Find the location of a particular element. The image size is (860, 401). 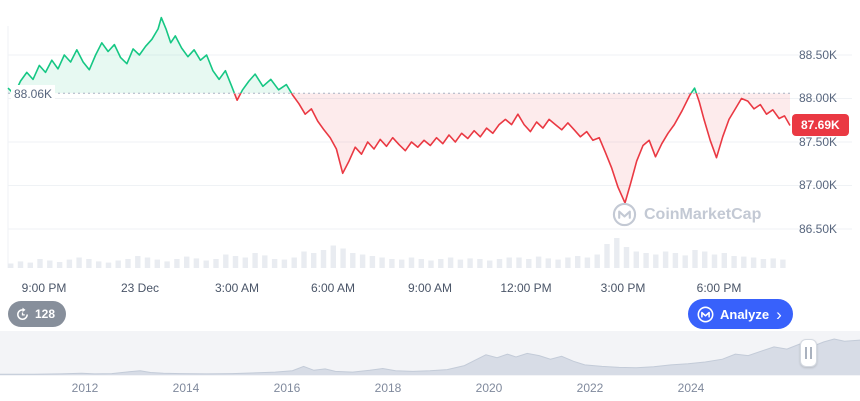

watermark: CoinMarketCap is located at coordinates (686, 214).